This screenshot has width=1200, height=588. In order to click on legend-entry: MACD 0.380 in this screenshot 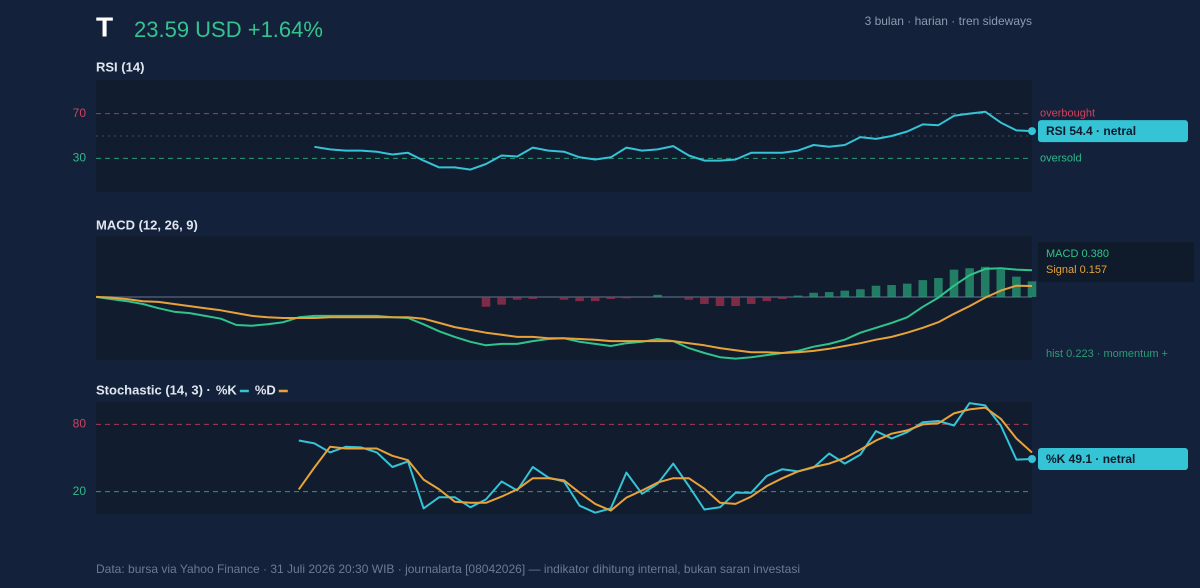, I will do `click(1077, 254)`.